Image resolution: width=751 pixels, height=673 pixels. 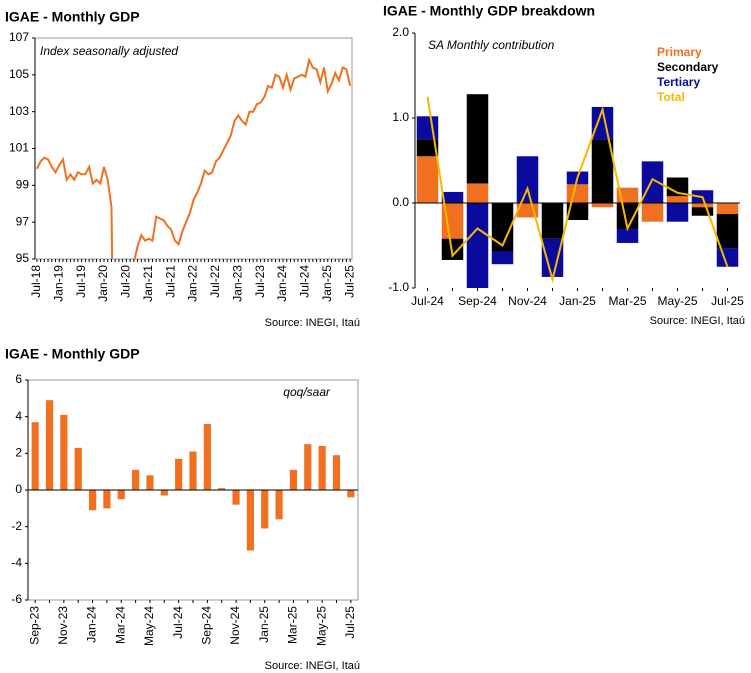 I want to click on x-tick-label: Jan-21, so click(x=148, y=283).